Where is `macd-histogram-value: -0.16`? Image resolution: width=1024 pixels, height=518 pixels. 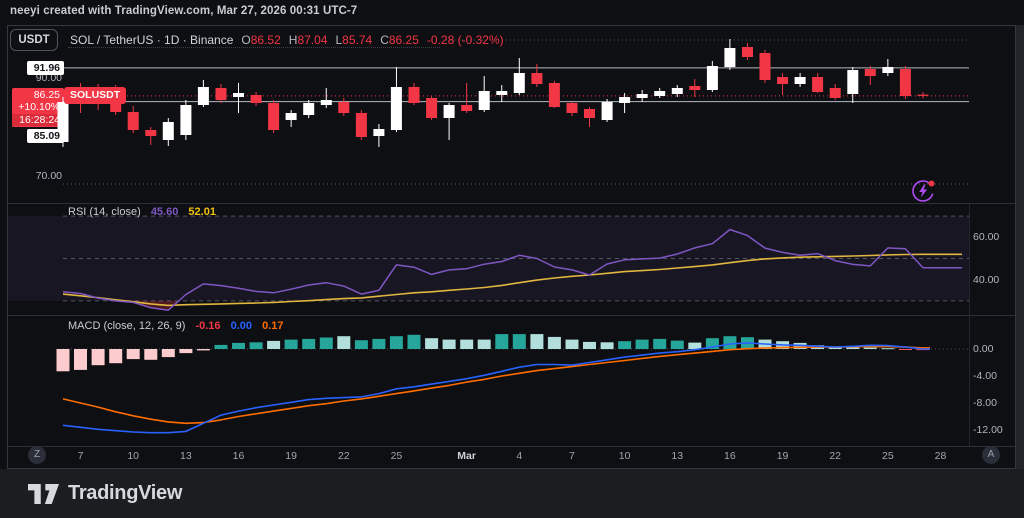
macd-histogram-value: -0.16 is located at coordinates (208, 326).